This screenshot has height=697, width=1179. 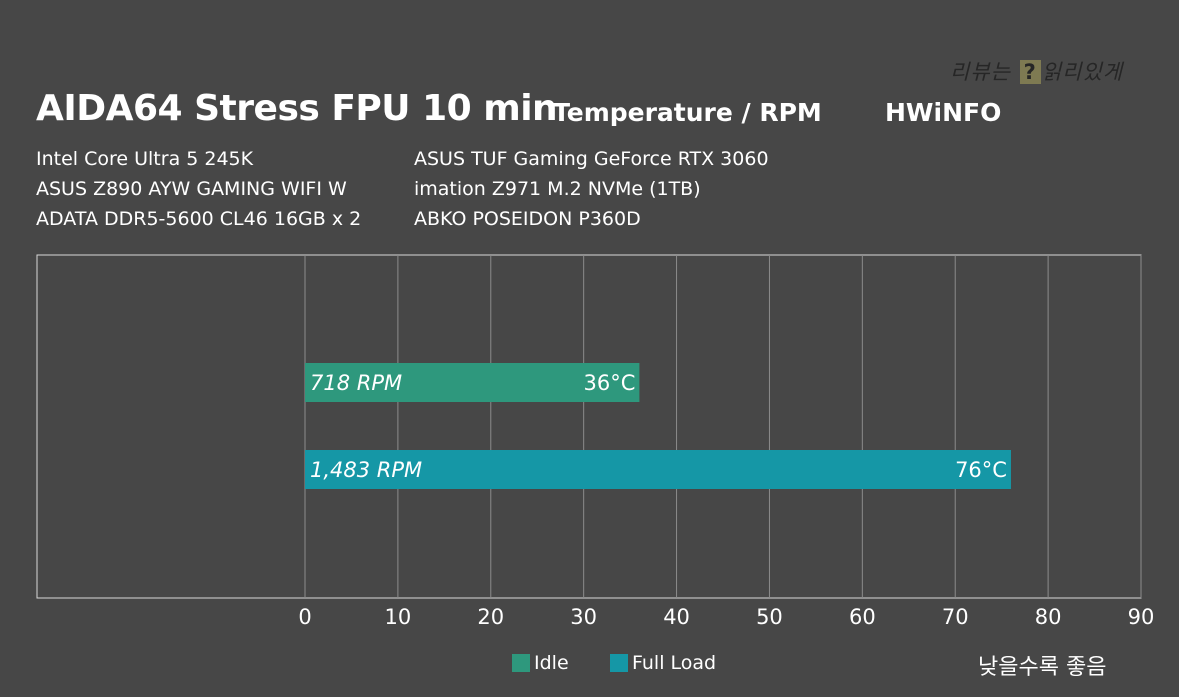 What do you see at coordinates (610, 383) in the screenshot?
I see `value-label: 36°C` at bounding box center [610, 383].